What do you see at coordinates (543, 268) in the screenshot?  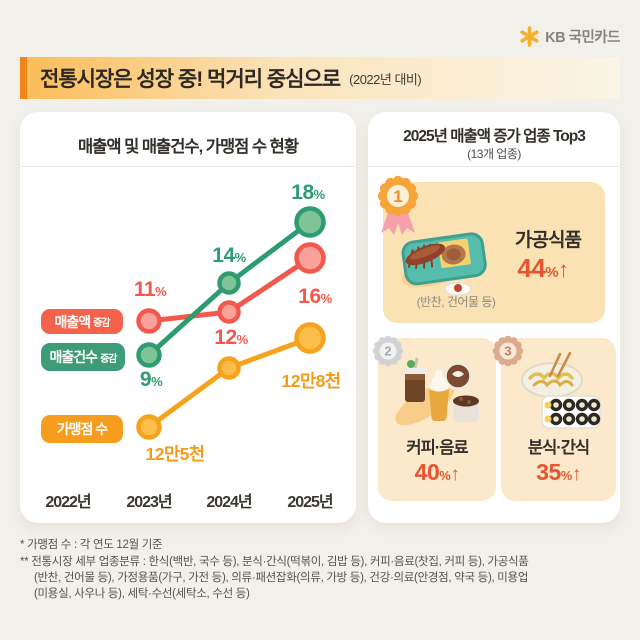 I see `rank1-value: 44%↑` at bounding box center [543, 268].